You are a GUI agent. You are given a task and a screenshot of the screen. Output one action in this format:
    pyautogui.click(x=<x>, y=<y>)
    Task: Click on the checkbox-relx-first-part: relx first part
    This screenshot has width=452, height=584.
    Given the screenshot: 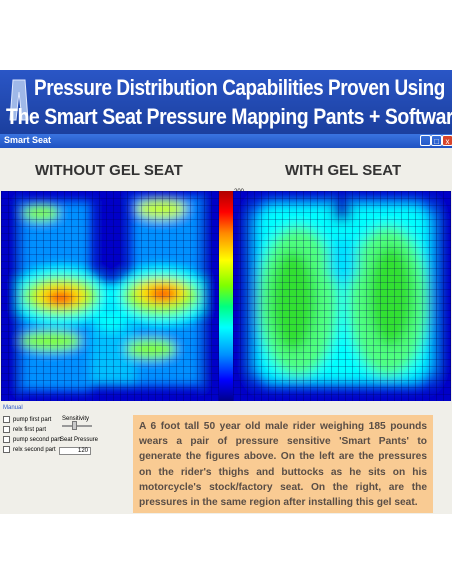 What is the action you would take?
    pyautogui.click(x=24, y=429)
    